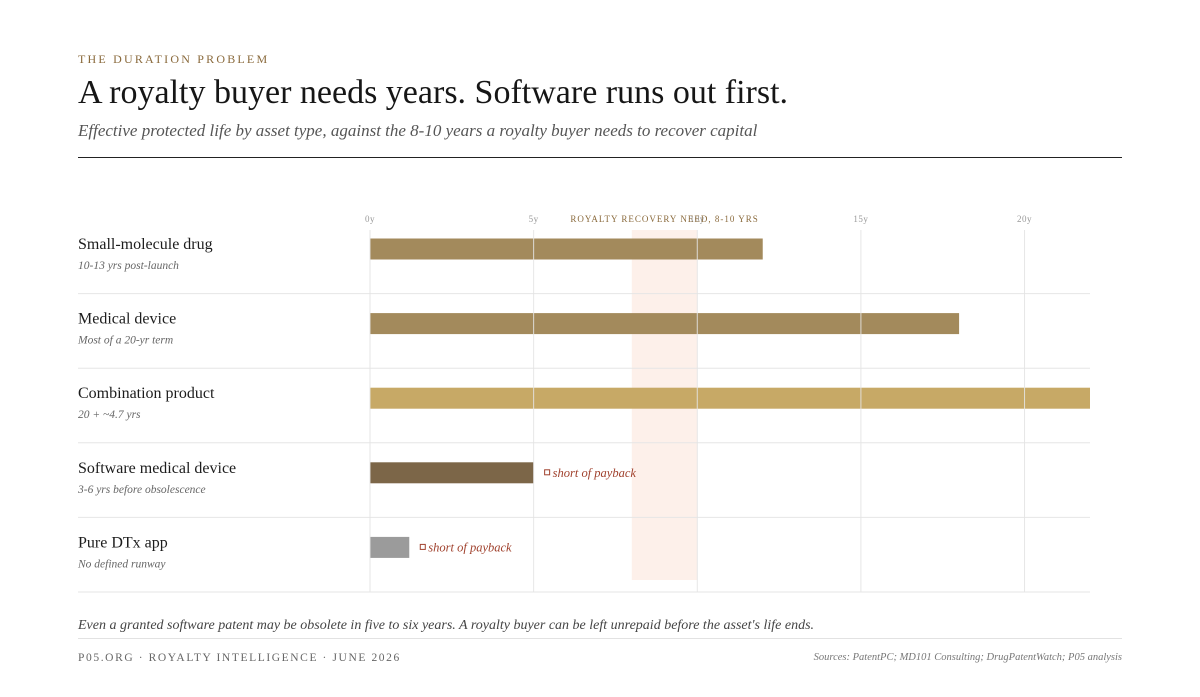 The height and width of the screenshot is (697, 1200). What do you see at coordinates (109, 415) in the screenshot?
I see `row-sublabel: 20 + ~4.7 yrs` at bounding box center [109, 415].